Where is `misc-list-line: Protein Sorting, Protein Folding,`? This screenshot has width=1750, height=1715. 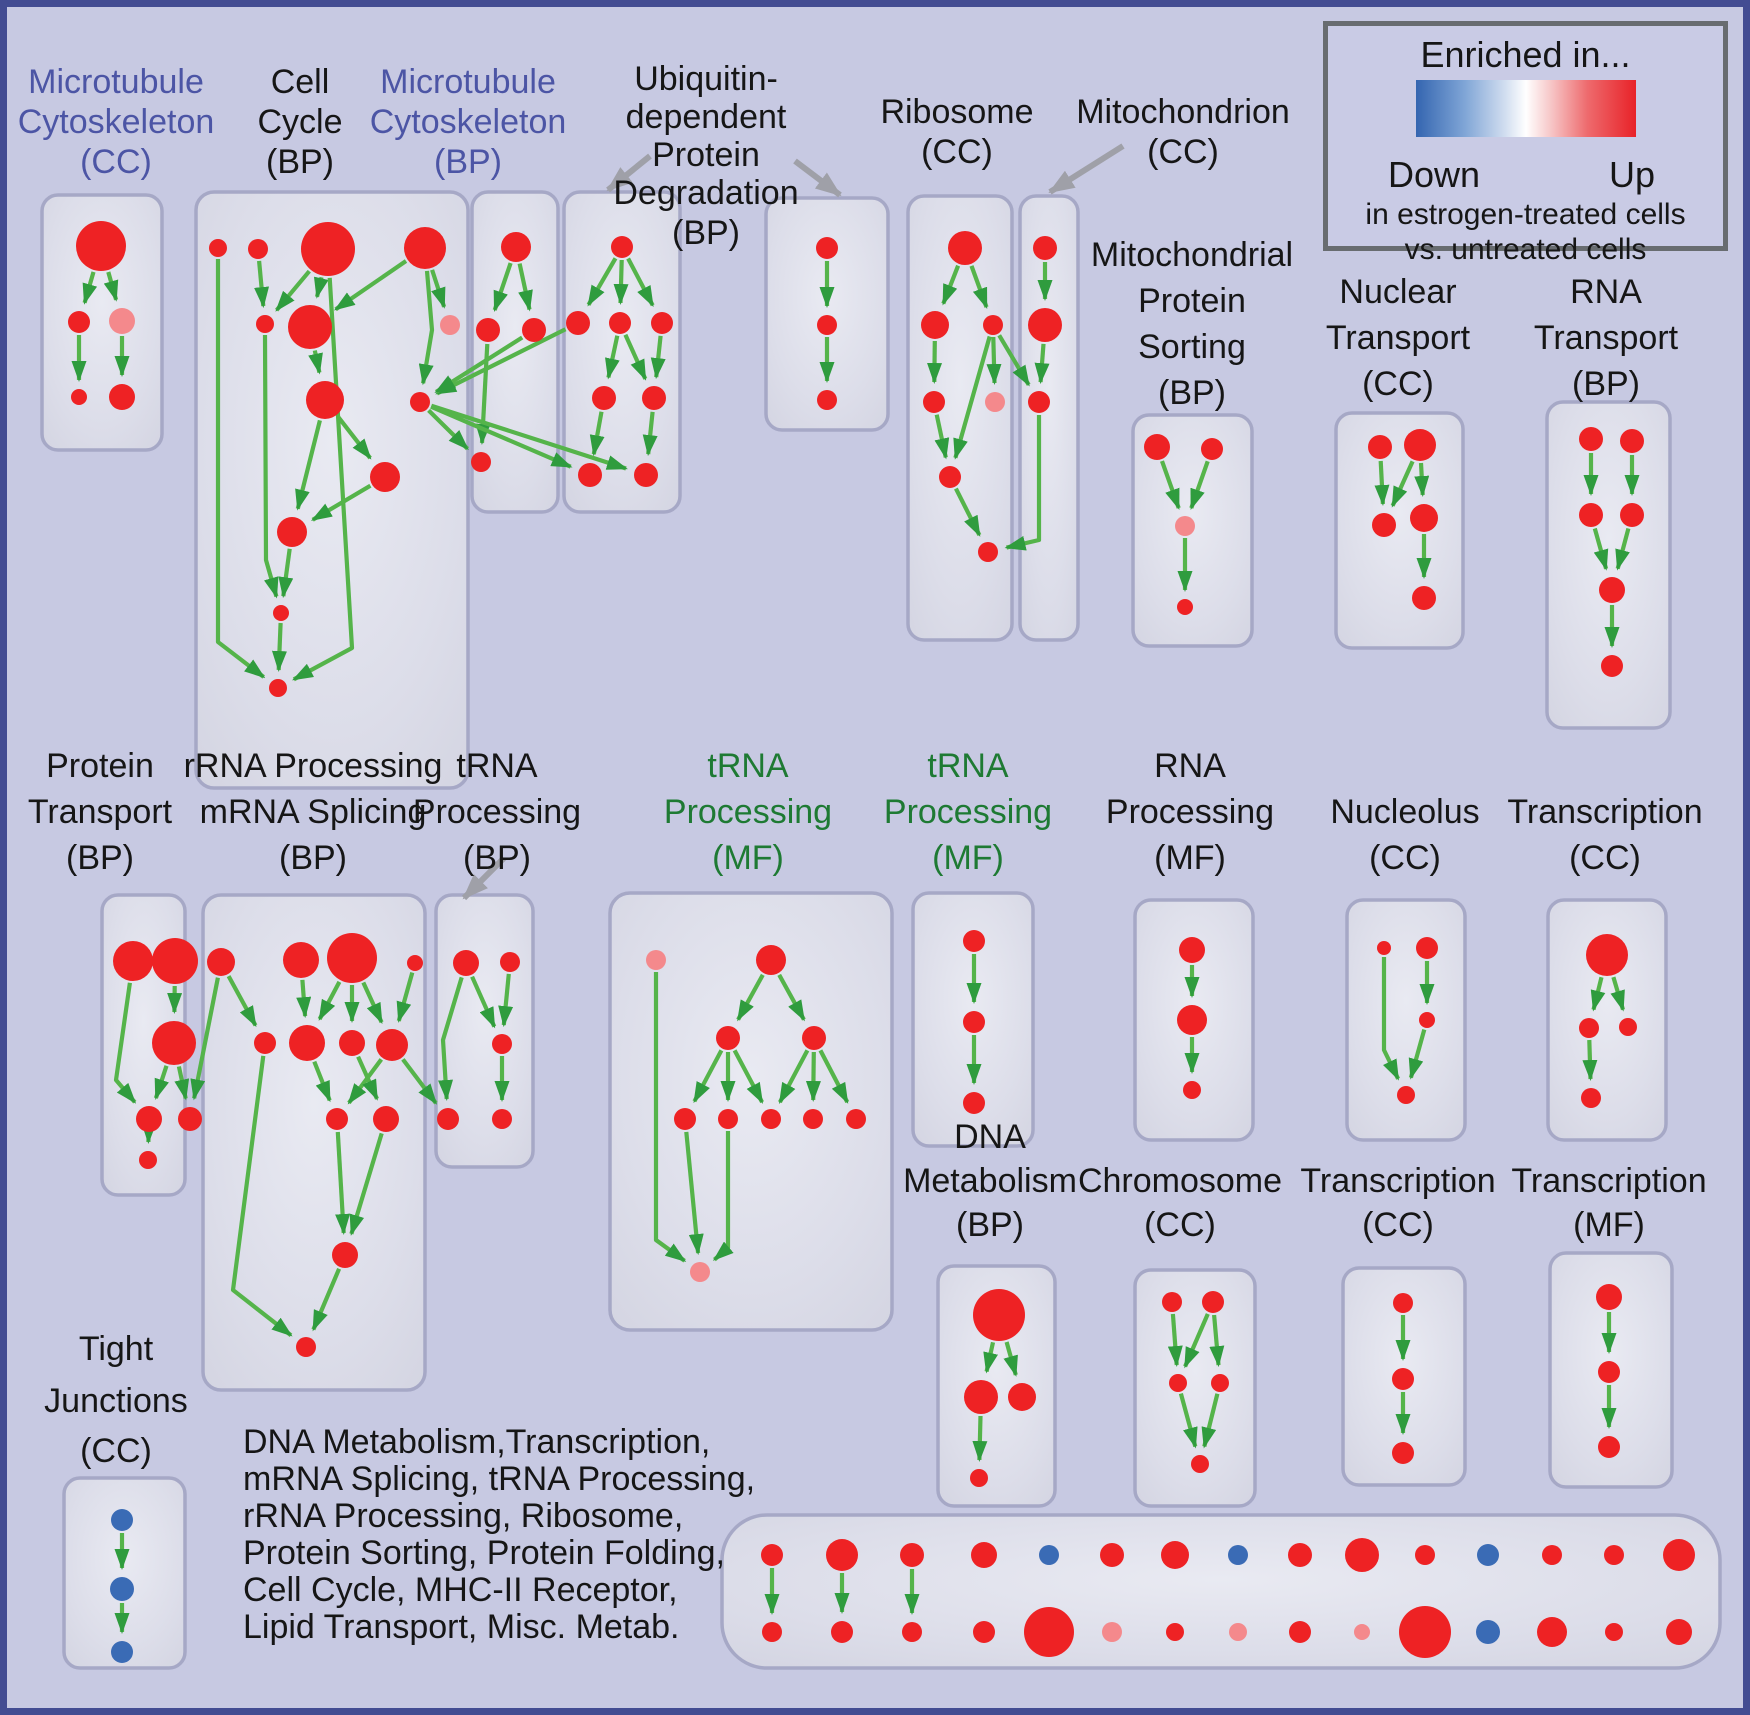
misc-list-line: Protein Sorting, Protein Folding, is located at coordinates (484, 1553).